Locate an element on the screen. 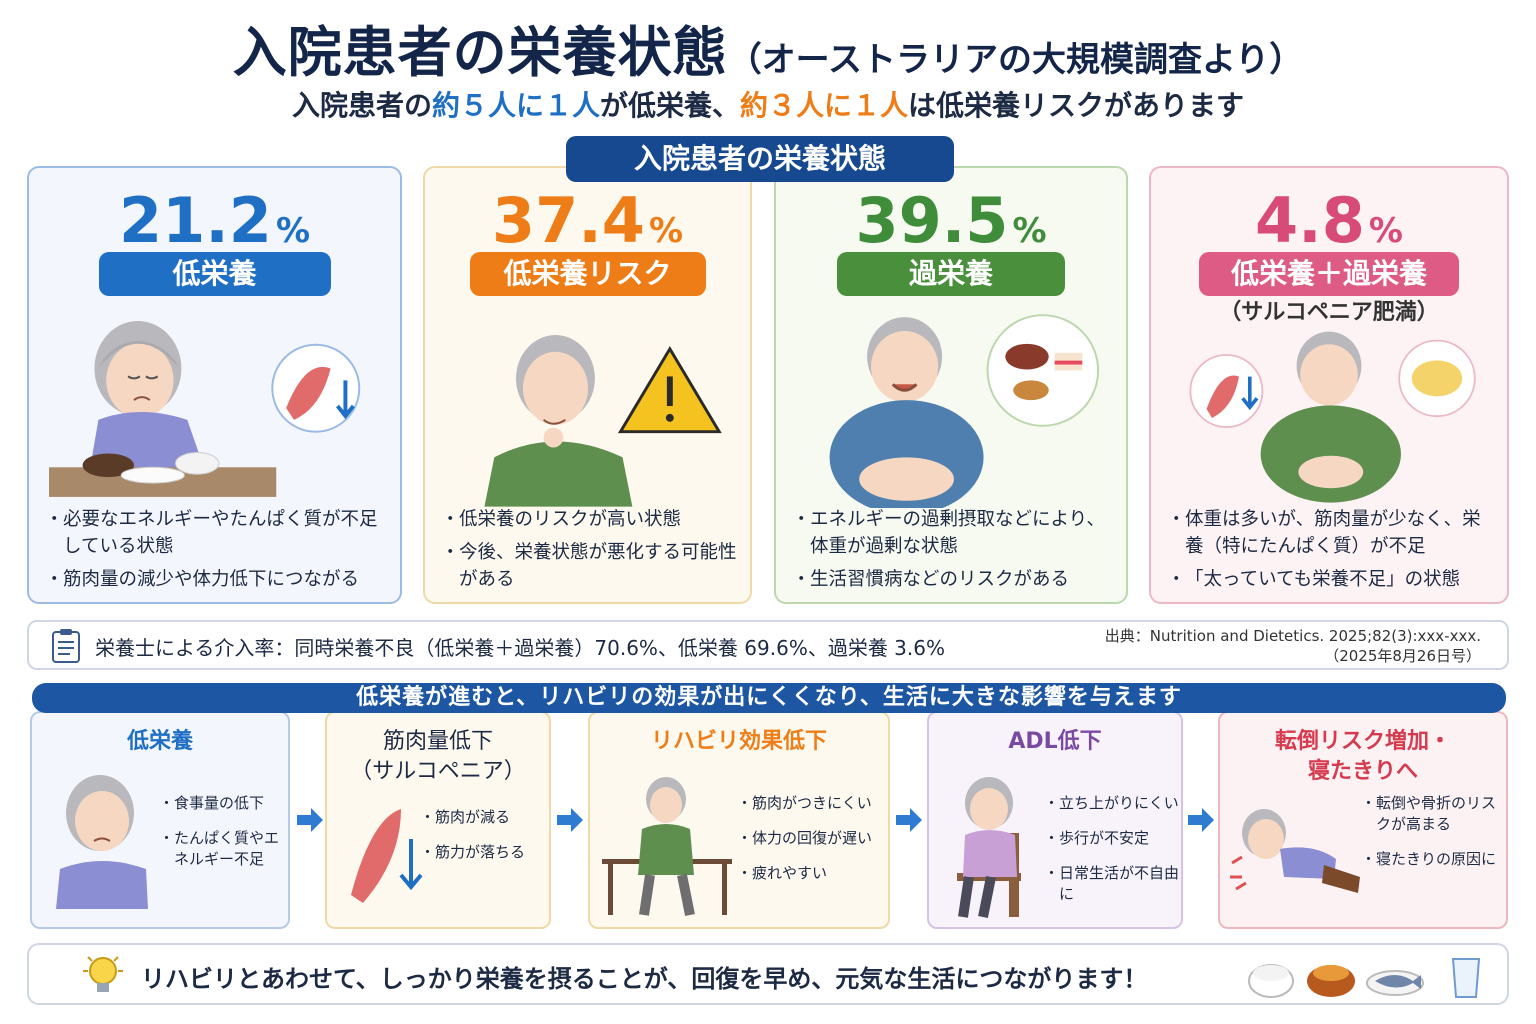 The image size is (1536, 1024). stat-value: 4.8% is located at coordinates (1329, 220).